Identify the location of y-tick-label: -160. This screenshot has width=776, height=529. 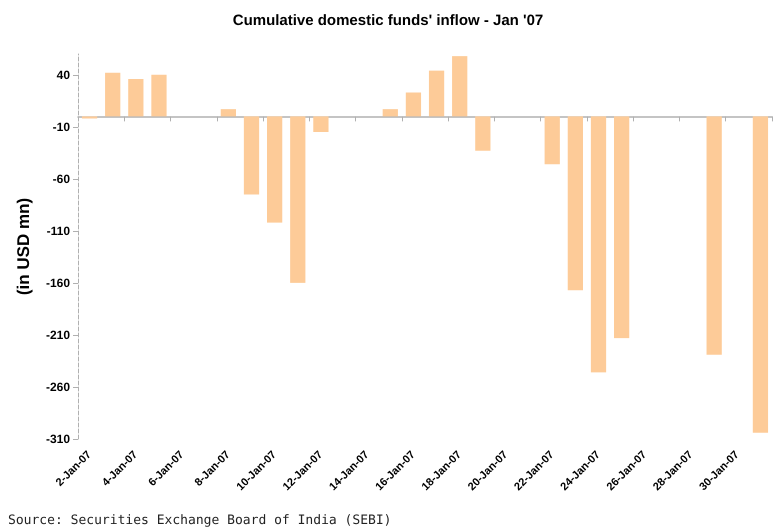
(58, 283).